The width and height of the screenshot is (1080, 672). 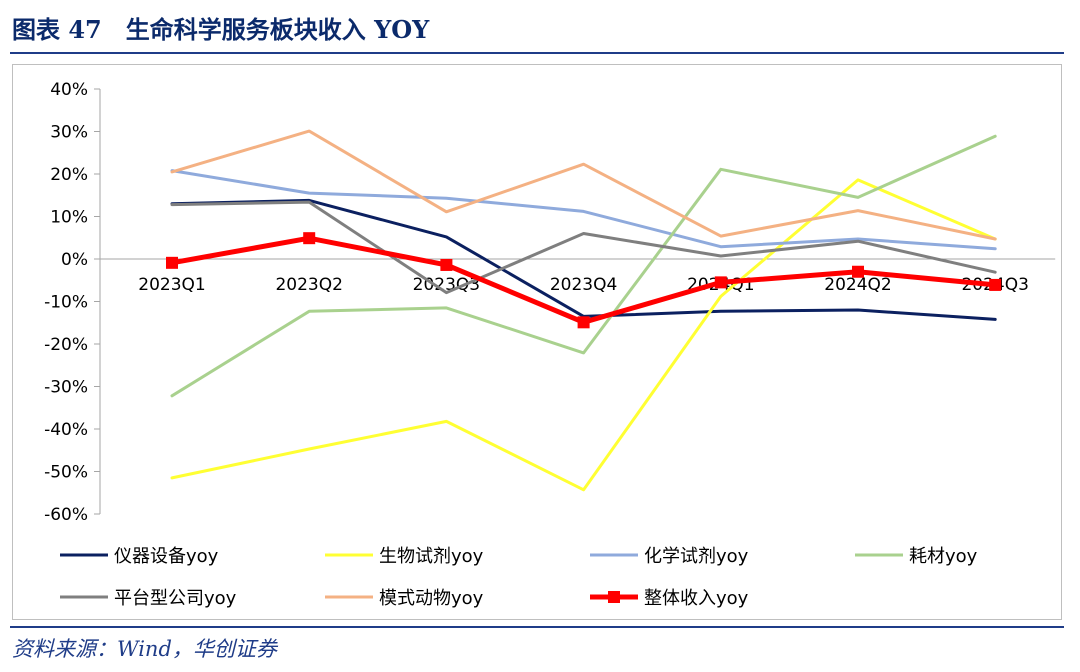 I want to click on source-note: 资料来源：Wind，华创证券, so click(x=144, y=649).